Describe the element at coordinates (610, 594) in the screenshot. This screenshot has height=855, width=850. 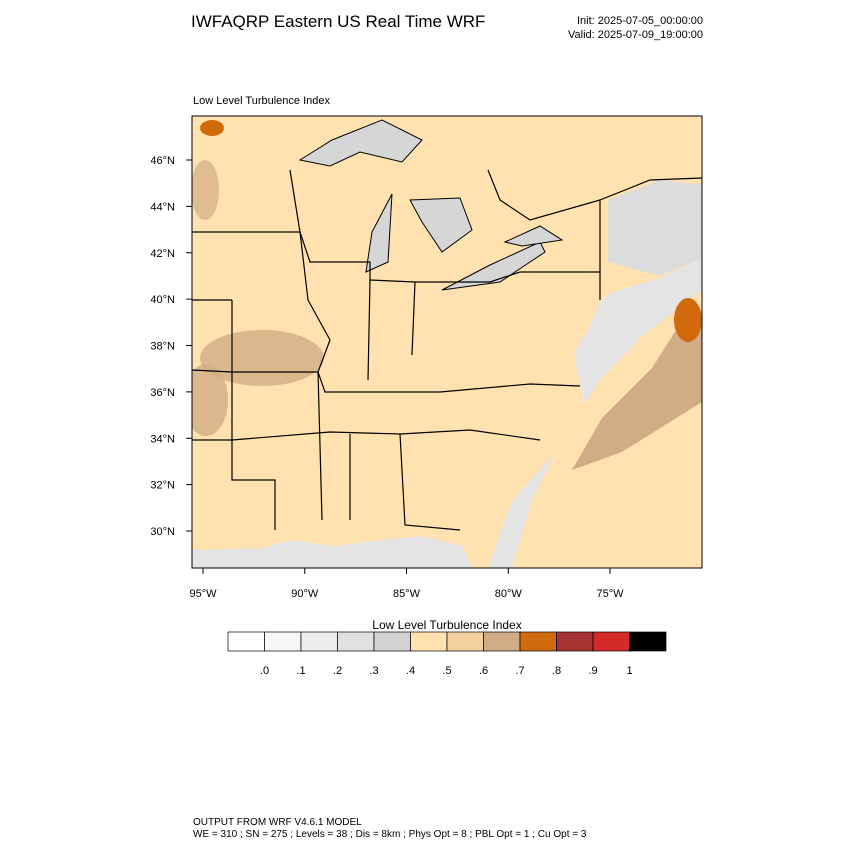
I see `lon-label: 75°W` at that location.